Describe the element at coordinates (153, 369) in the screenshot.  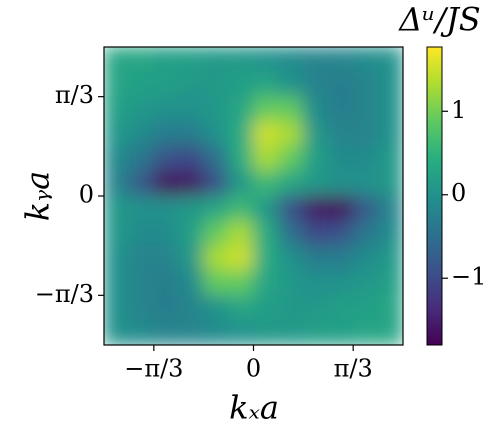
I see `x-tick-label: −π/3` at that location.